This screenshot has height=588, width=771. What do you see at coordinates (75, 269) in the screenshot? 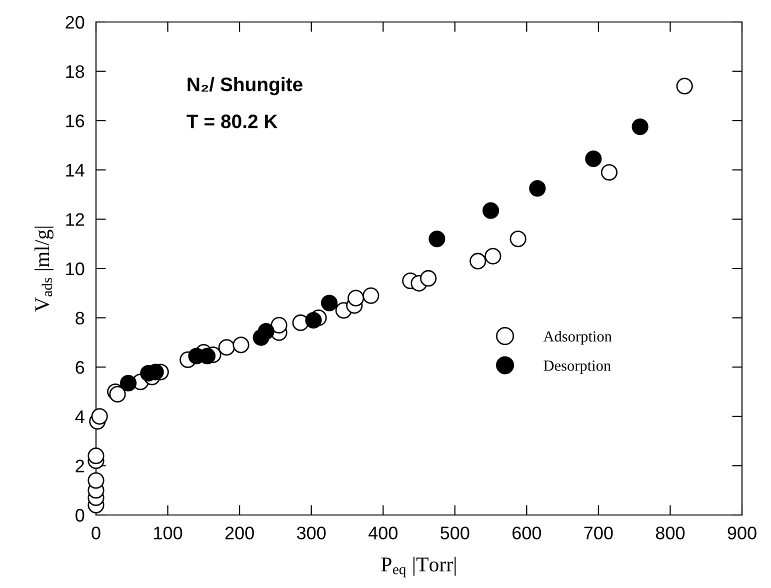
I see `y-tick-label: 10` at bounding box center [75, 269].